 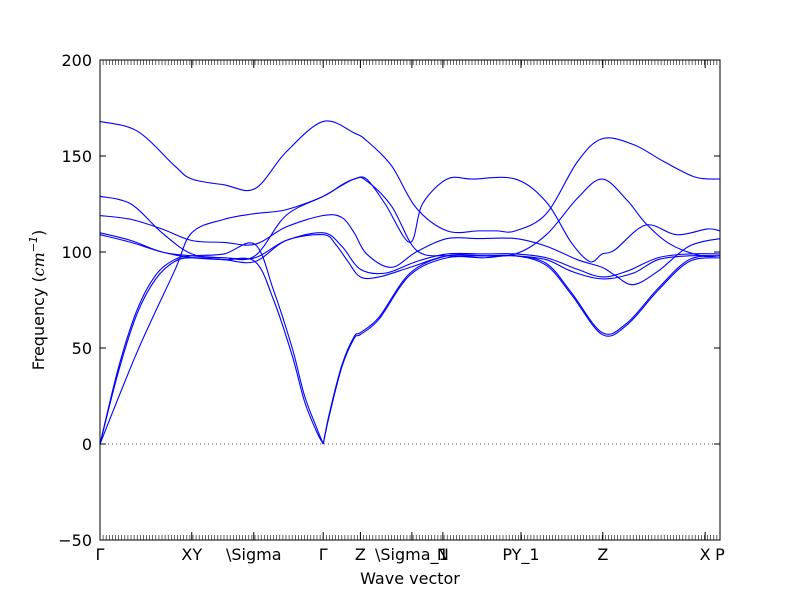 I want to click on x-tick-label: XY, so click(x=191, y=554).